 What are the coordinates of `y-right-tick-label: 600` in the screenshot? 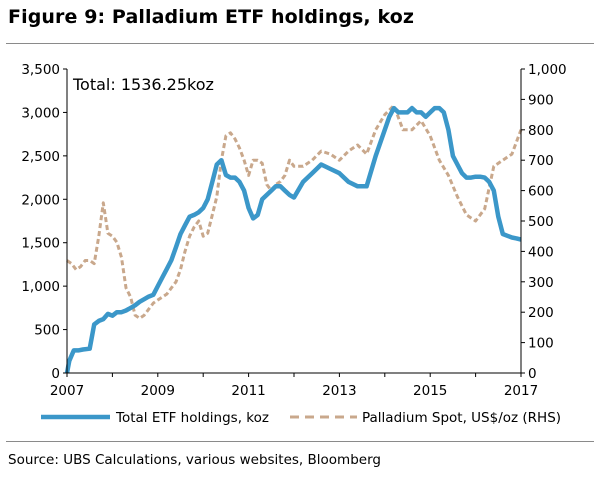 It's located at (541, 192).